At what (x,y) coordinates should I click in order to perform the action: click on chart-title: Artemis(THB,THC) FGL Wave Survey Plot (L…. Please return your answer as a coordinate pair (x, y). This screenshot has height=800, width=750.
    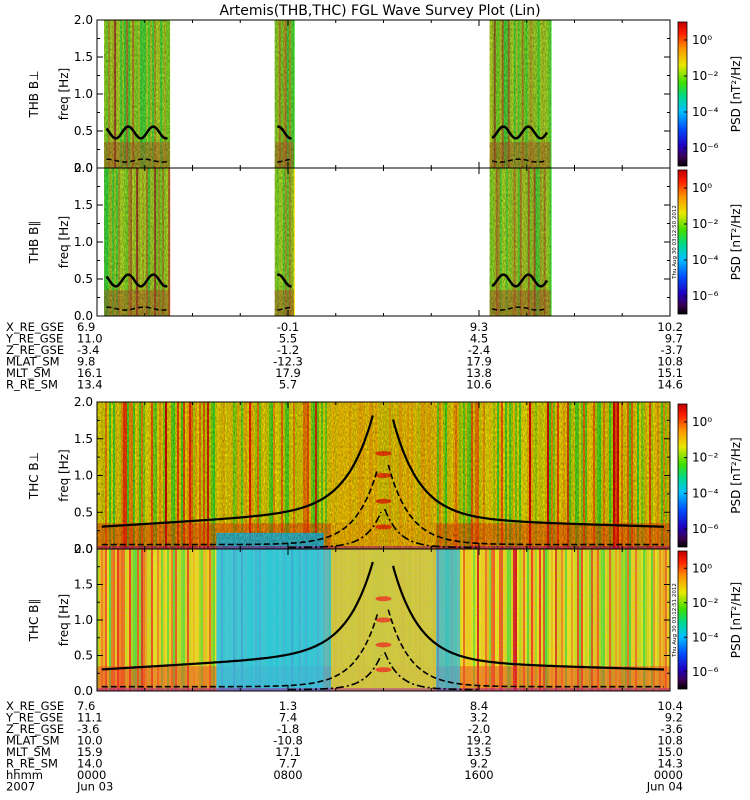
    Looking at the image, I should click on (379, 11).